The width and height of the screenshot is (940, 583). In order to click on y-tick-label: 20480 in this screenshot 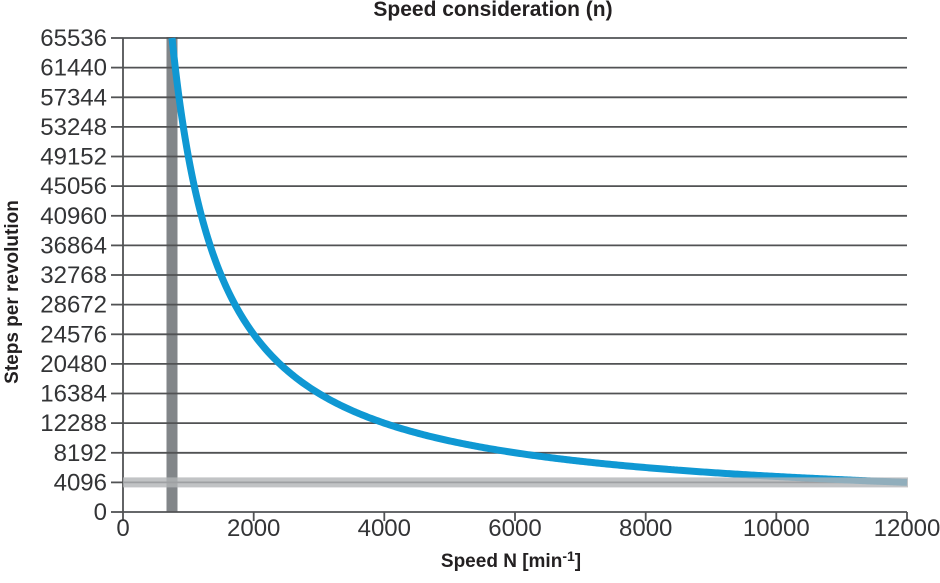, I will do `click(73, 364)`.